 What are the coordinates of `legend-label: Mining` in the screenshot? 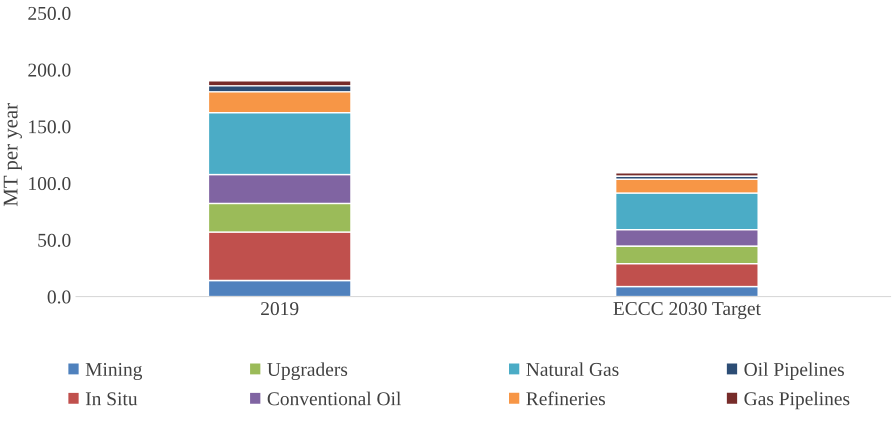 It's located at (114, 371).